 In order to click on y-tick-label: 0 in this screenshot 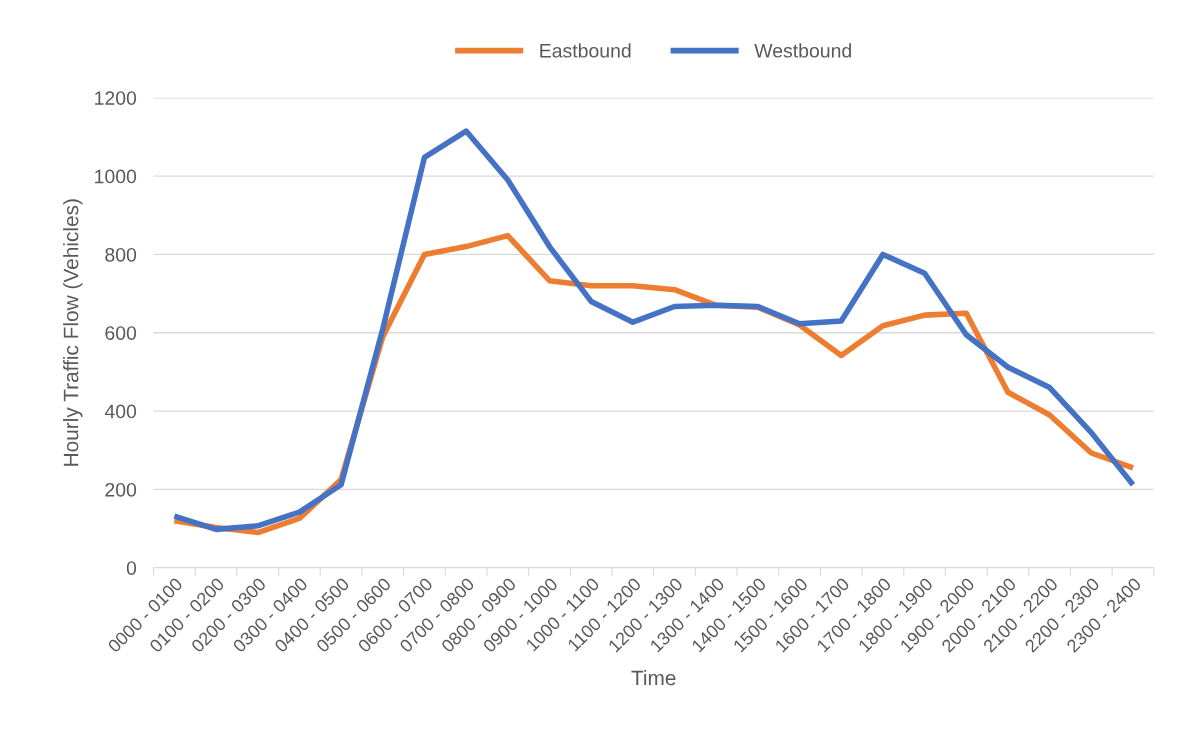, I will do `click(131, 568)`.